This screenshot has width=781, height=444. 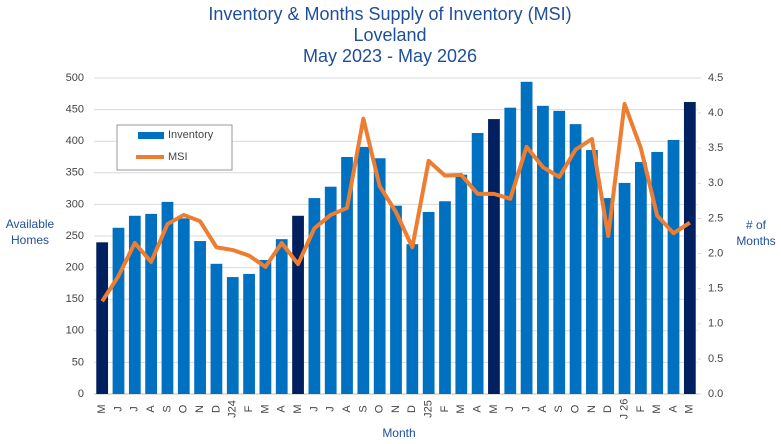 I want to click on y-tick-label: 200, so click(x=75, y=268).